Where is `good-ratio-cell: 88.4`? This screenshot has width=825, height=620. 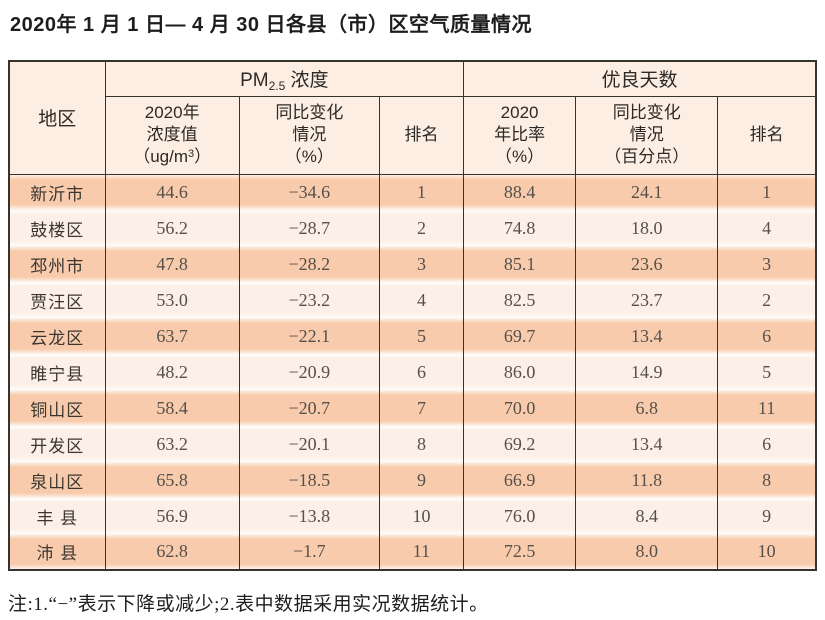 good-ratio-cell: 88.4 is located at coordinates (520, 192).